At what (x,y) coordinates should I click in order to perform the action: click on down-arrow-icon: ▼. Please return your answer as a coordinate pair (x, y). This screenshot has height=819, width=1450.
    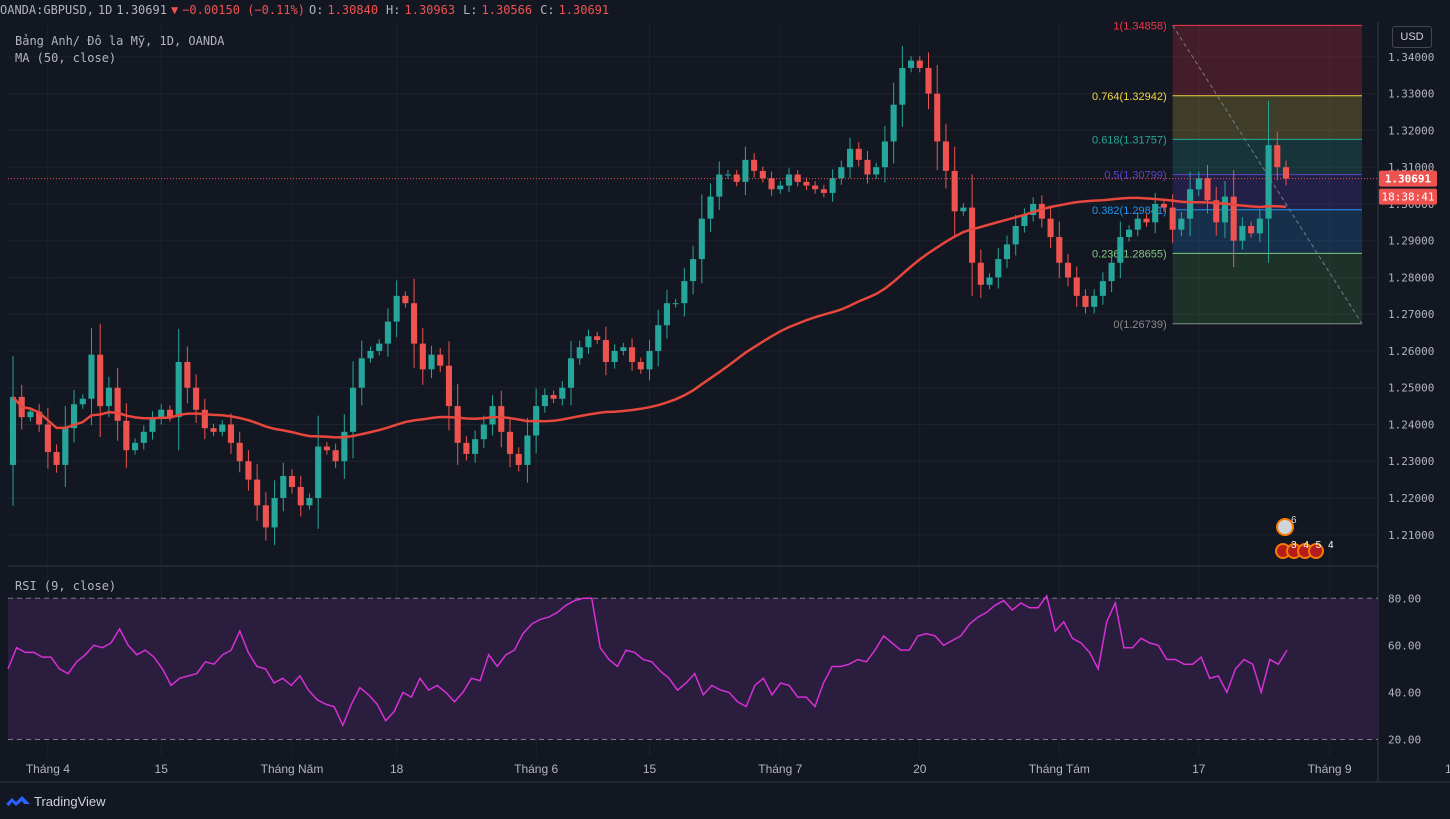
    Looking at the image, I should click on (174, 10).